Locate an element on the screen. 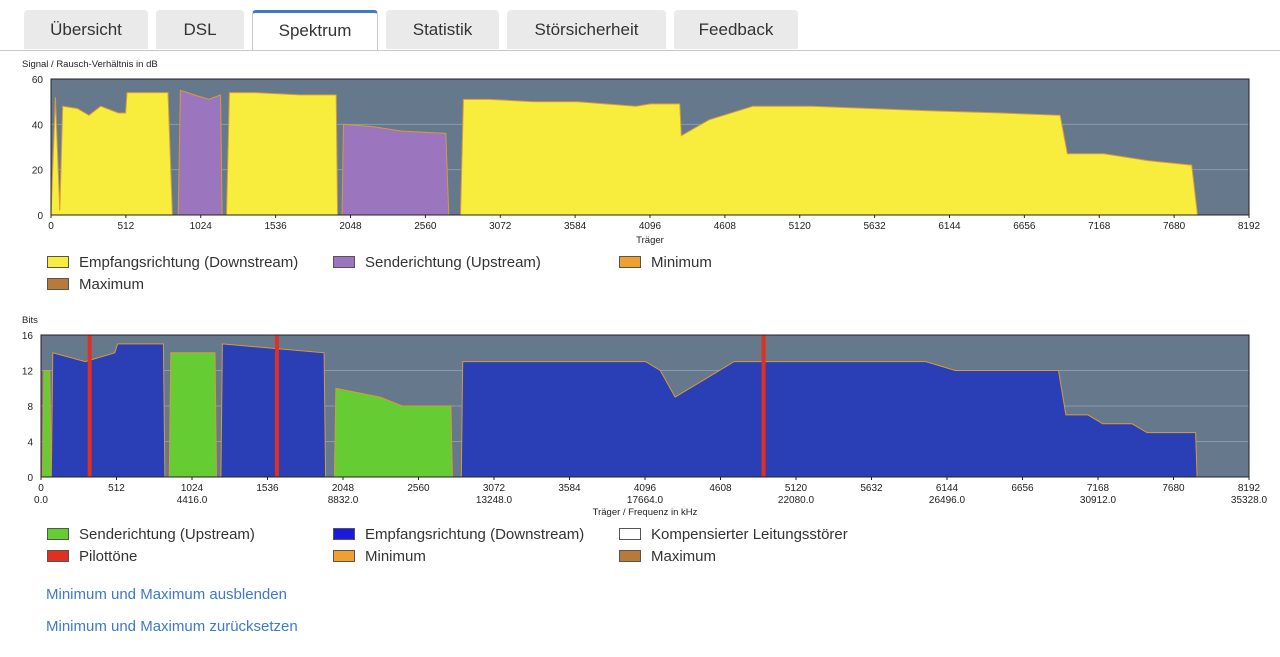  legend-bits-pilot: Pilottöne is located at coordinates (92, 556).